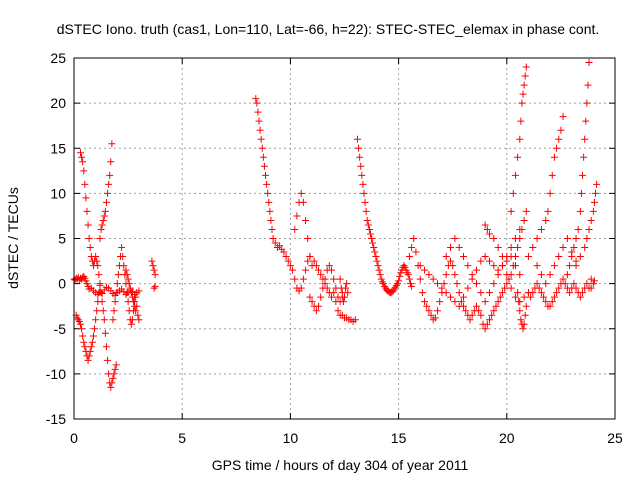 The width and height of the screenshot is (640, 480). Describe the element at coordinates (74, 438) in the screenshot. I see `x-tick-label: 0` at that location.